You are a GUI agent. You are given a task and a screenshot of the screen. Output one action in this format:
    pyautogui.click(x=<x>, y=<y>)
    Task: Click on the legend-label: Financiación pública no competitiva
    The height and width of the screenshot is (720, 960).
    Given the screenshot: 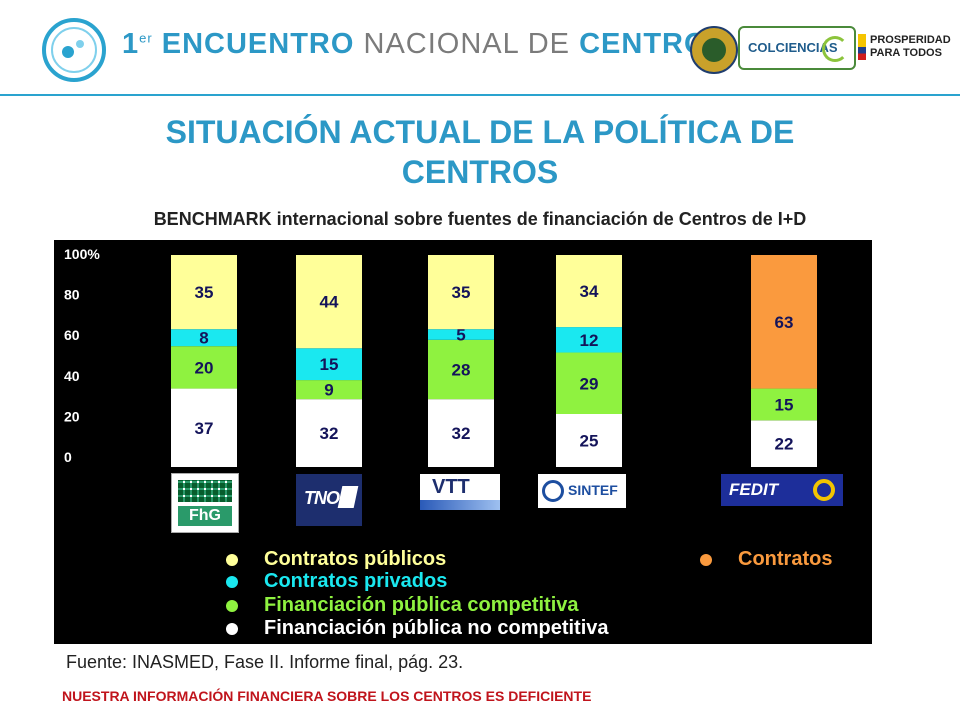 What is the action you would take?
    pyautogui.click(x=436, y=628)
    